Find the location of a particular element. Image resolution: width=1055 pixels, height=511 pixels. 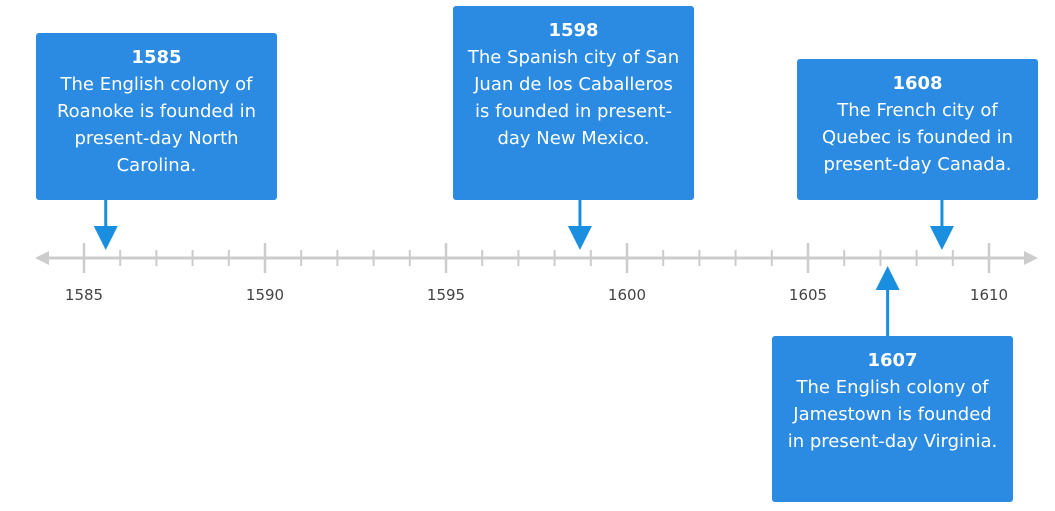

axis-arrow-right is located at coordinates (1031, 258).